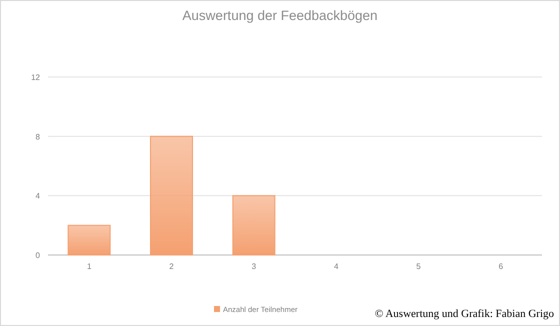 The height and width of the screenshot is (326, 560). Describe the element at coordinates (464, 314) in the screenshot. I see `text: © Auswertung und Grafik: Fabian Grigo` at that location.